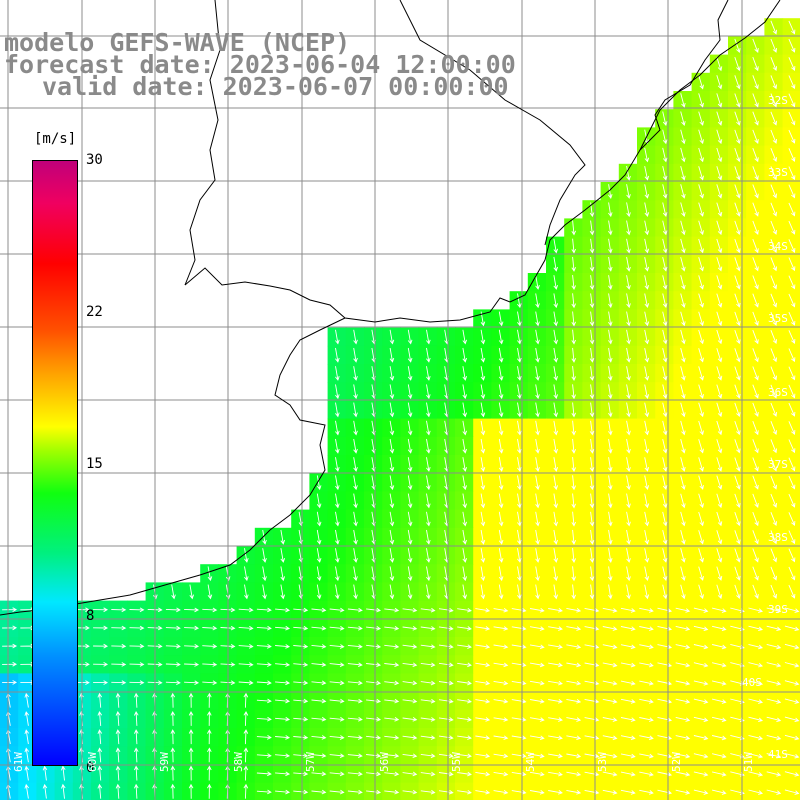 The width and height of the screenshot is (800, 800). I want to click on colorbar-tick: 15, so click(94, 464).